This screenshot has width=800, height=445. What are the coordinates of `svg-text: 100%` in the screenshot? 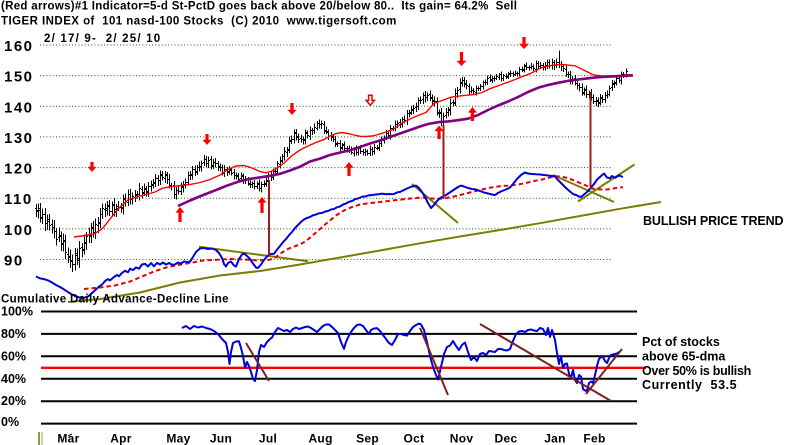 It's located at (17, 312).